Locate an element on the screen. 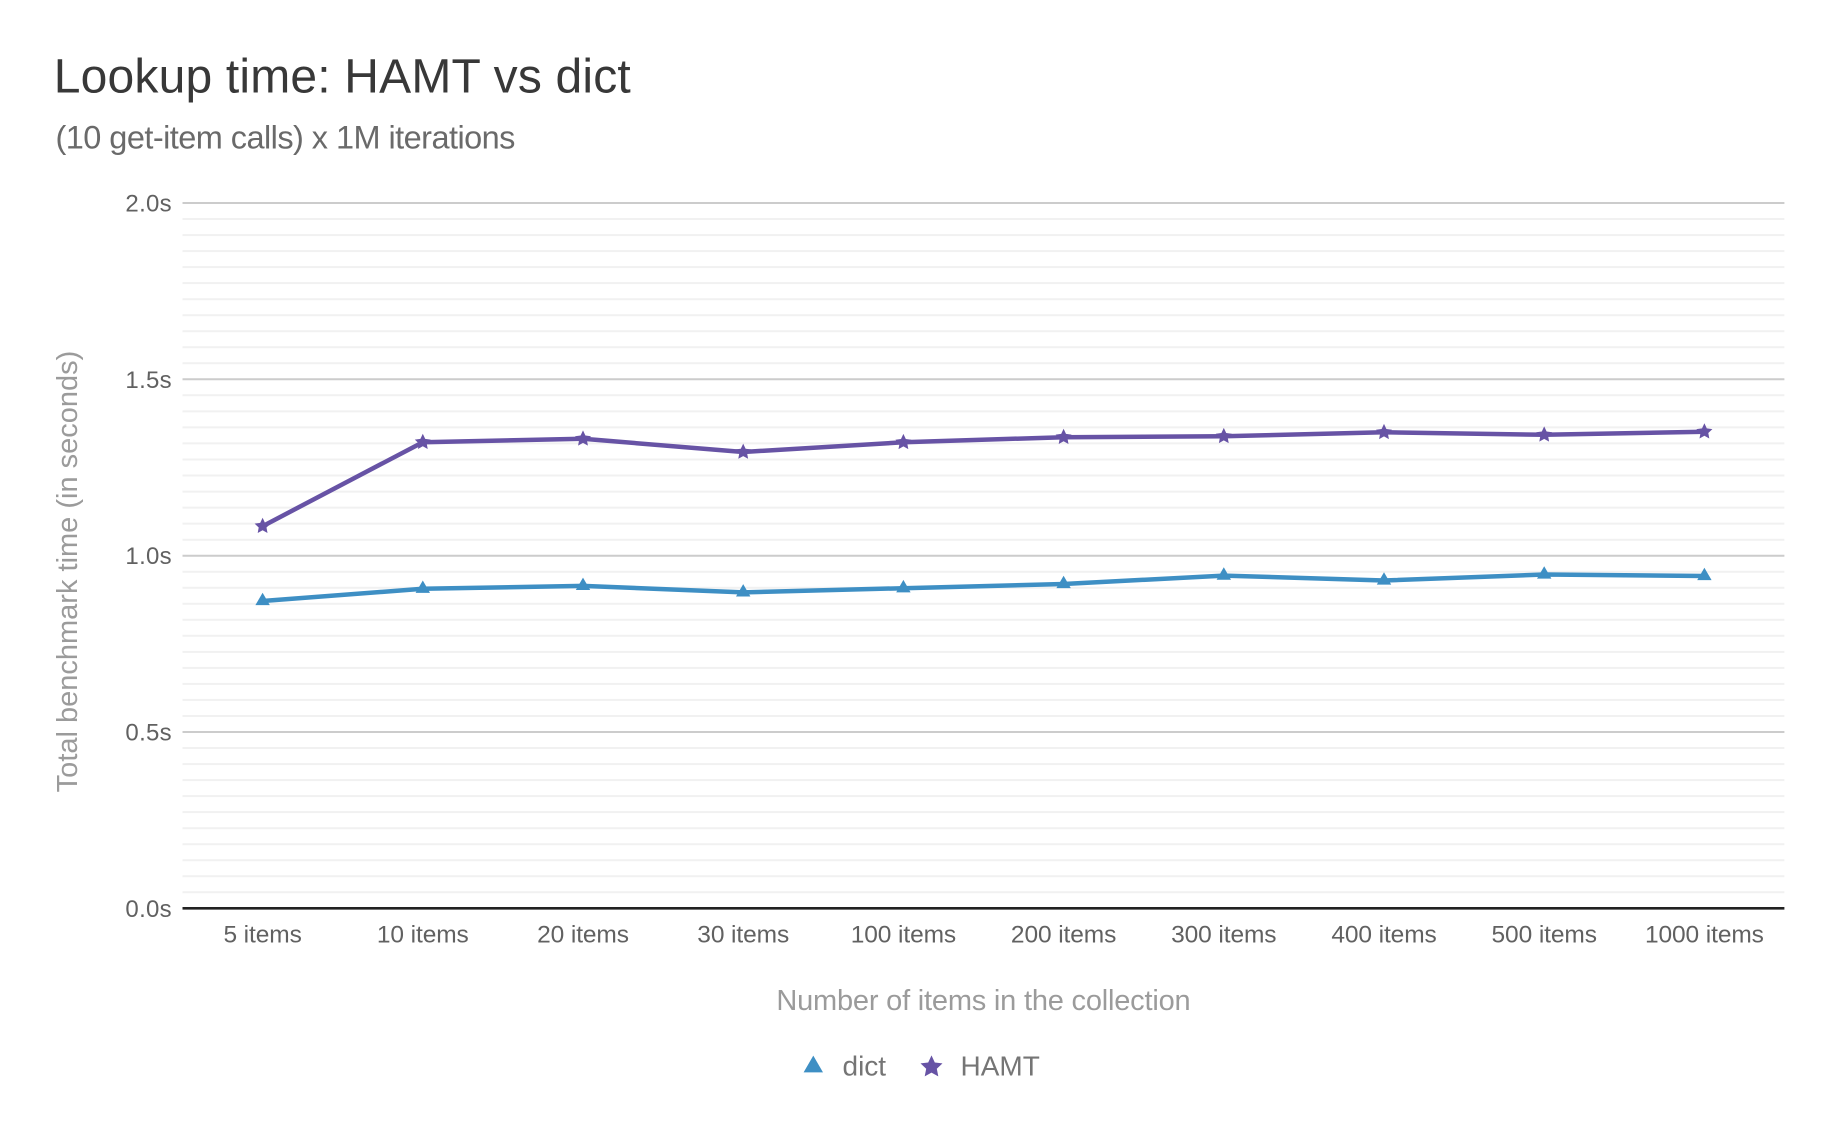  svg-text: 5 items is located at coordinates (262, 935).